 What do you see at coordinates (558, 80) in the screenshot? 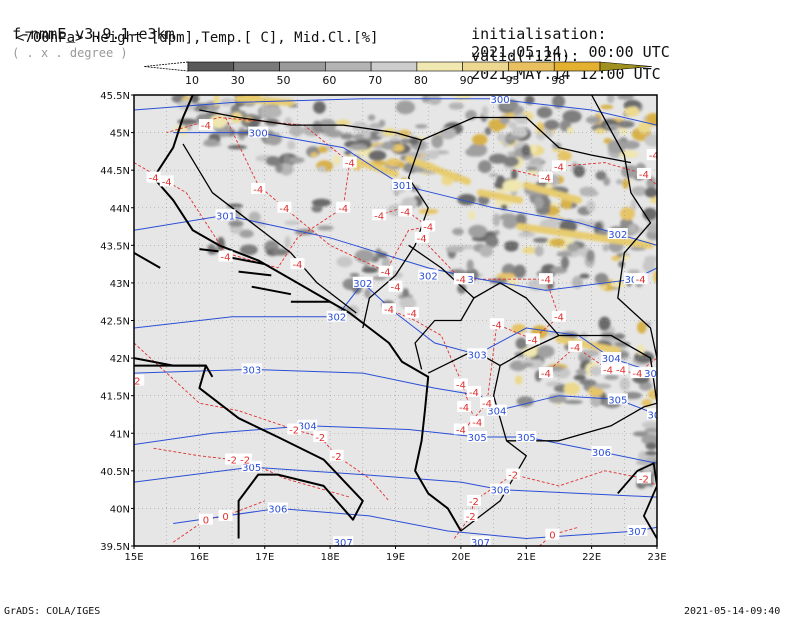
I see `colorbar-label: 98` at bounding box center [558, 80].